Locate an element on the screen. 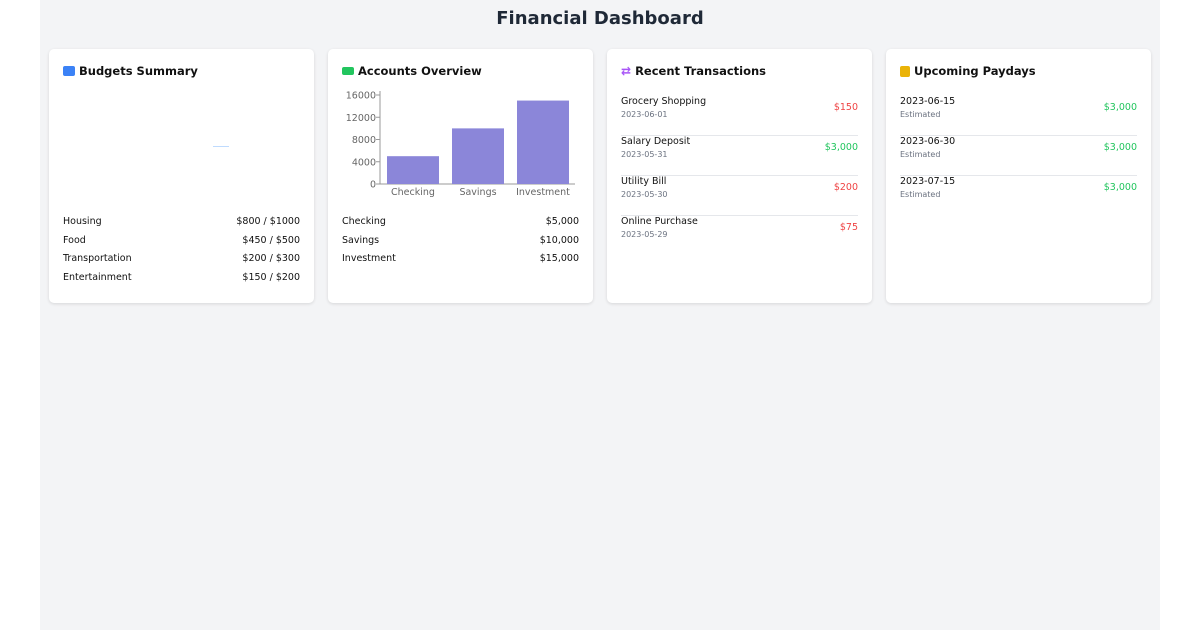 This screenshot has width=1200, height=630. y-tick-label: 0 is located at coordinates (373, 185).